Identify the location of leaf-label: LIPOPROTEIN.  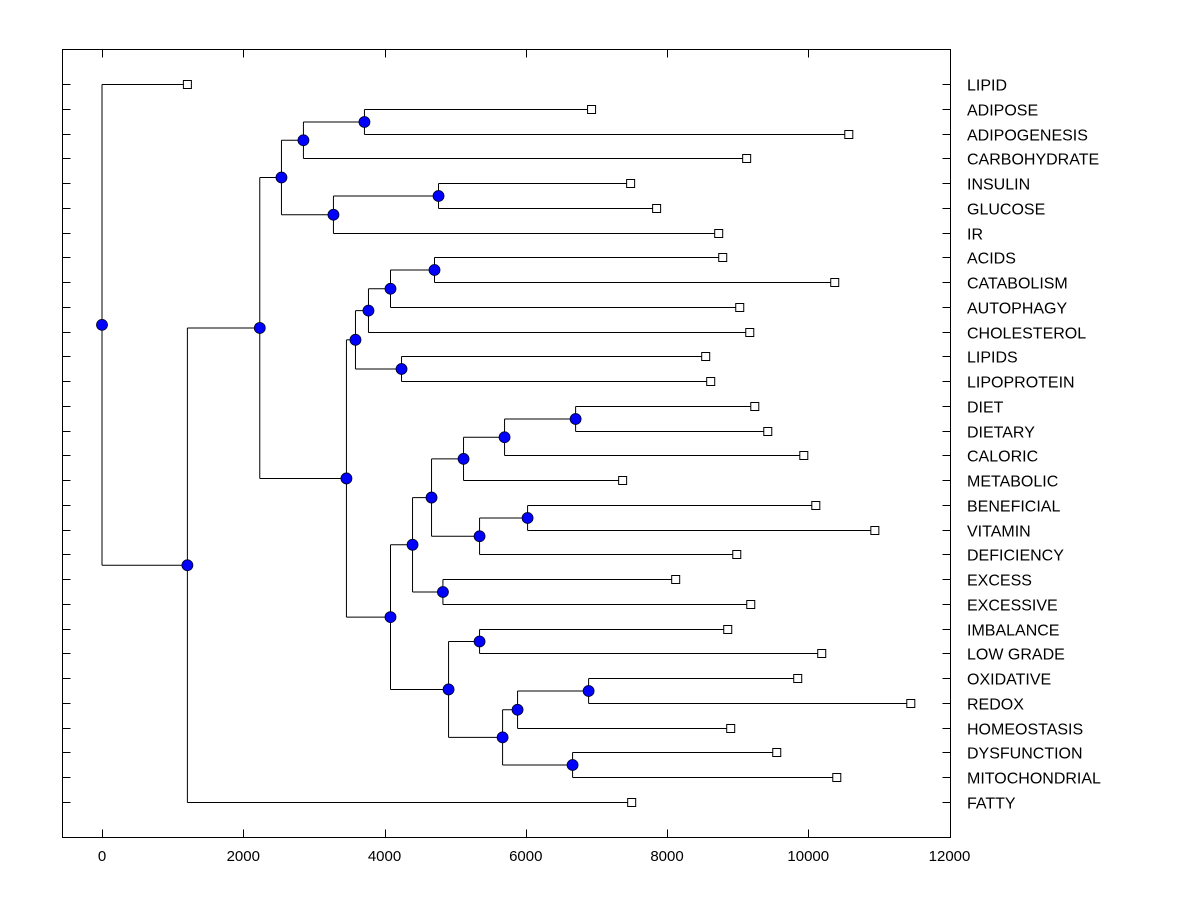
(1021, 383).